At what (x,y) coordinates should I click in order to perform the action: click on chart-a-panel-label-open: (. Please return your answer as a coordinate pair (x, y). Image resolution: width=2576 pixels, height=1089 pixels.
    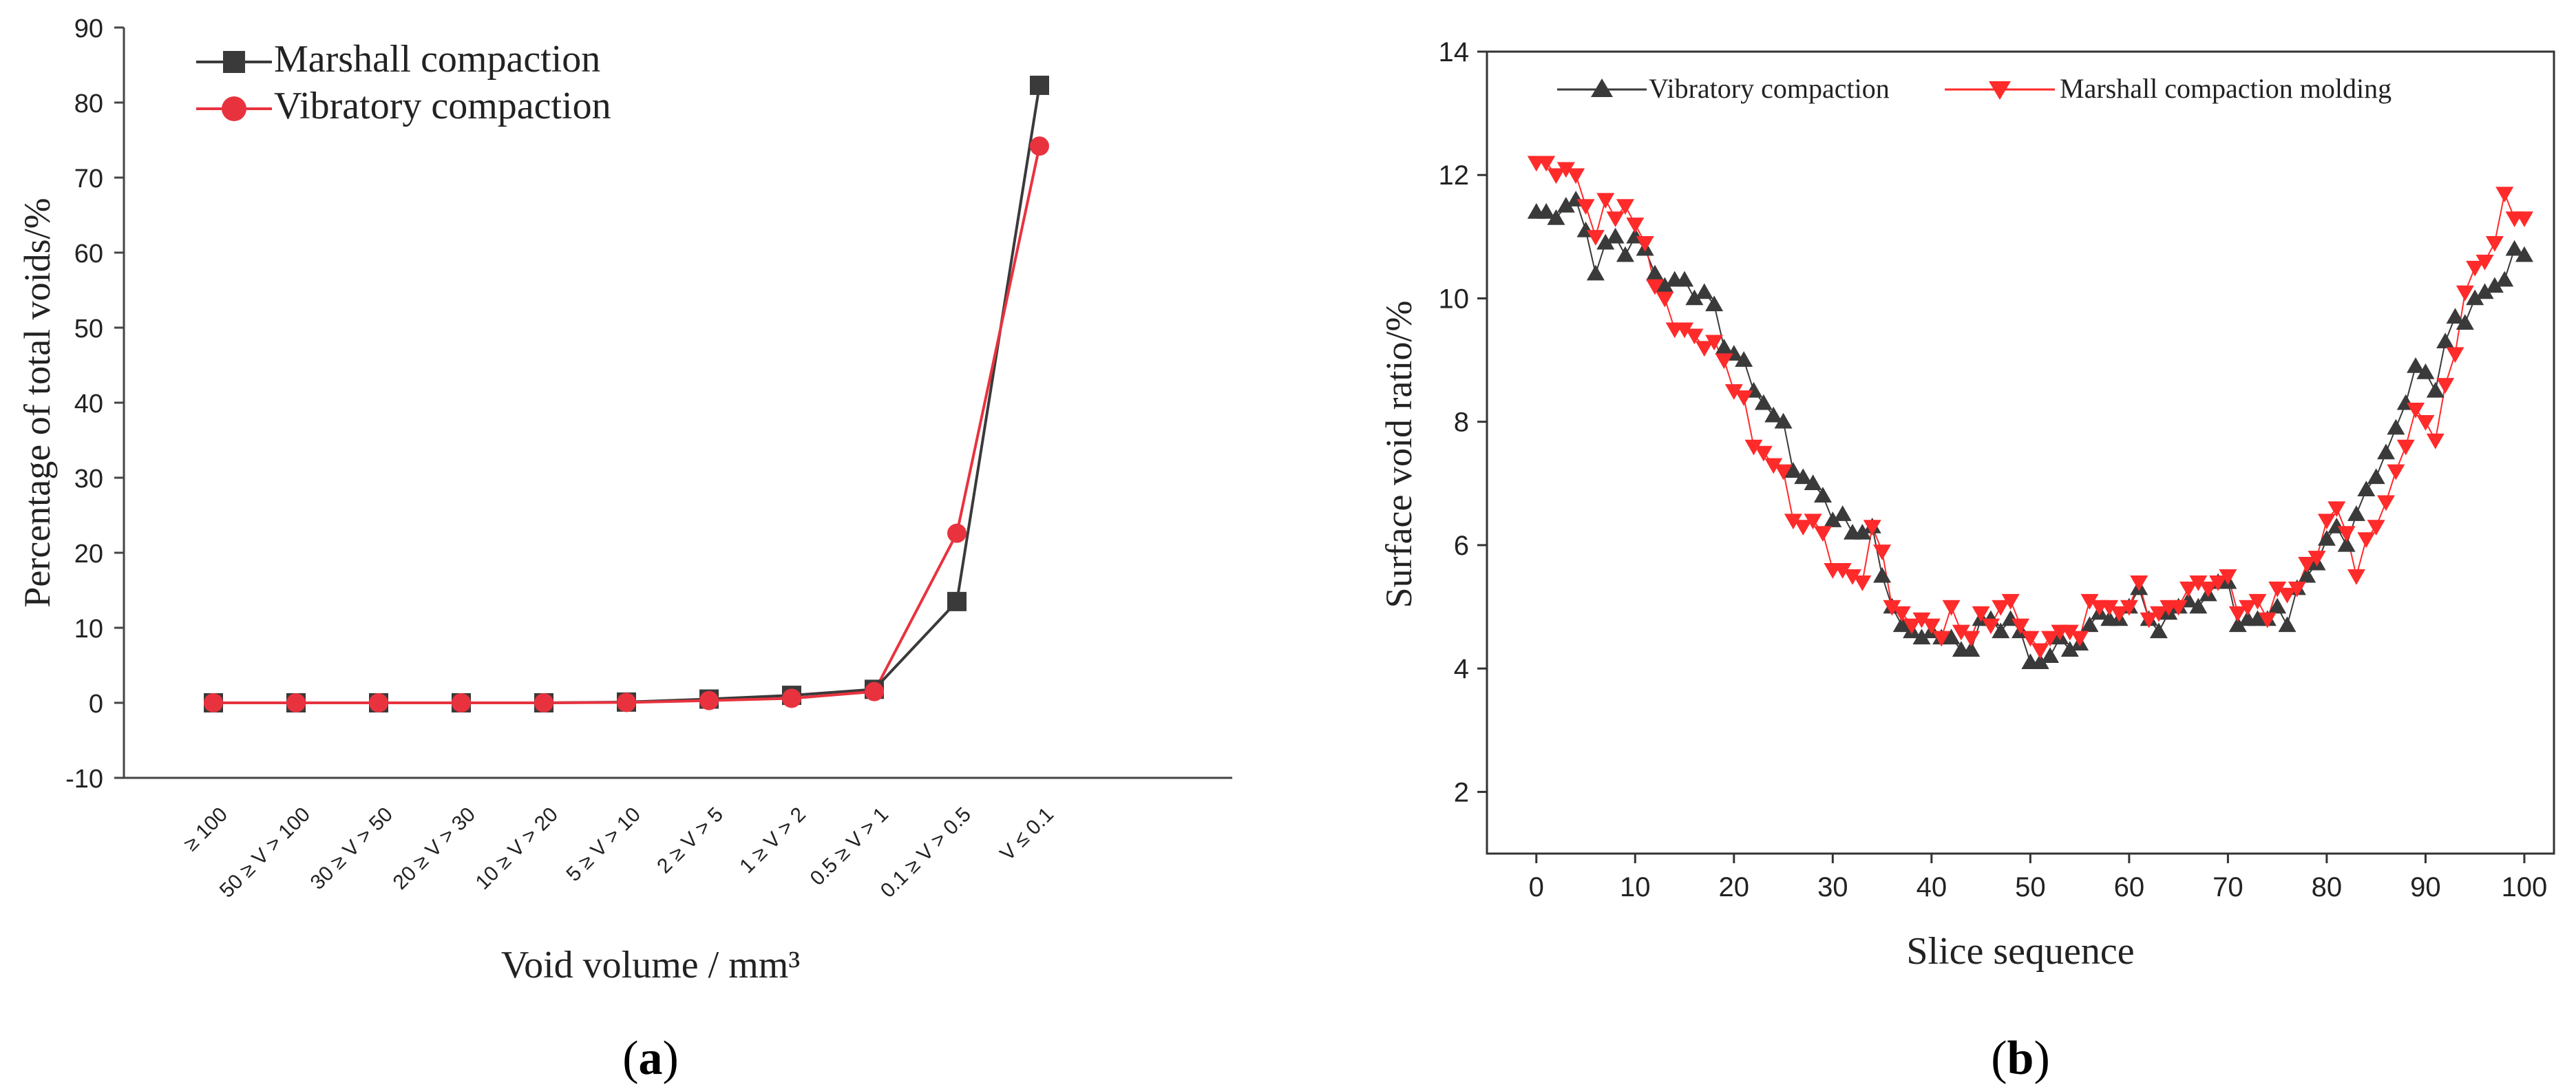
    Looking at the image, I should click on (630, 1058).